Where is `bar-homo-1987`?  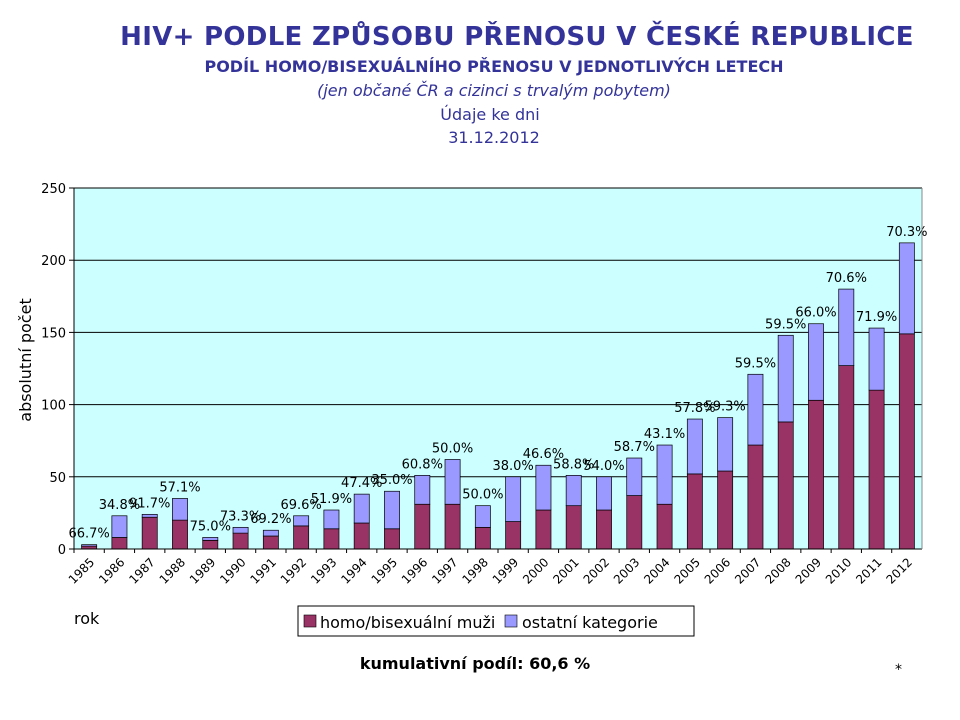
bar-homo-1987 is located at coordinates (149, 533).